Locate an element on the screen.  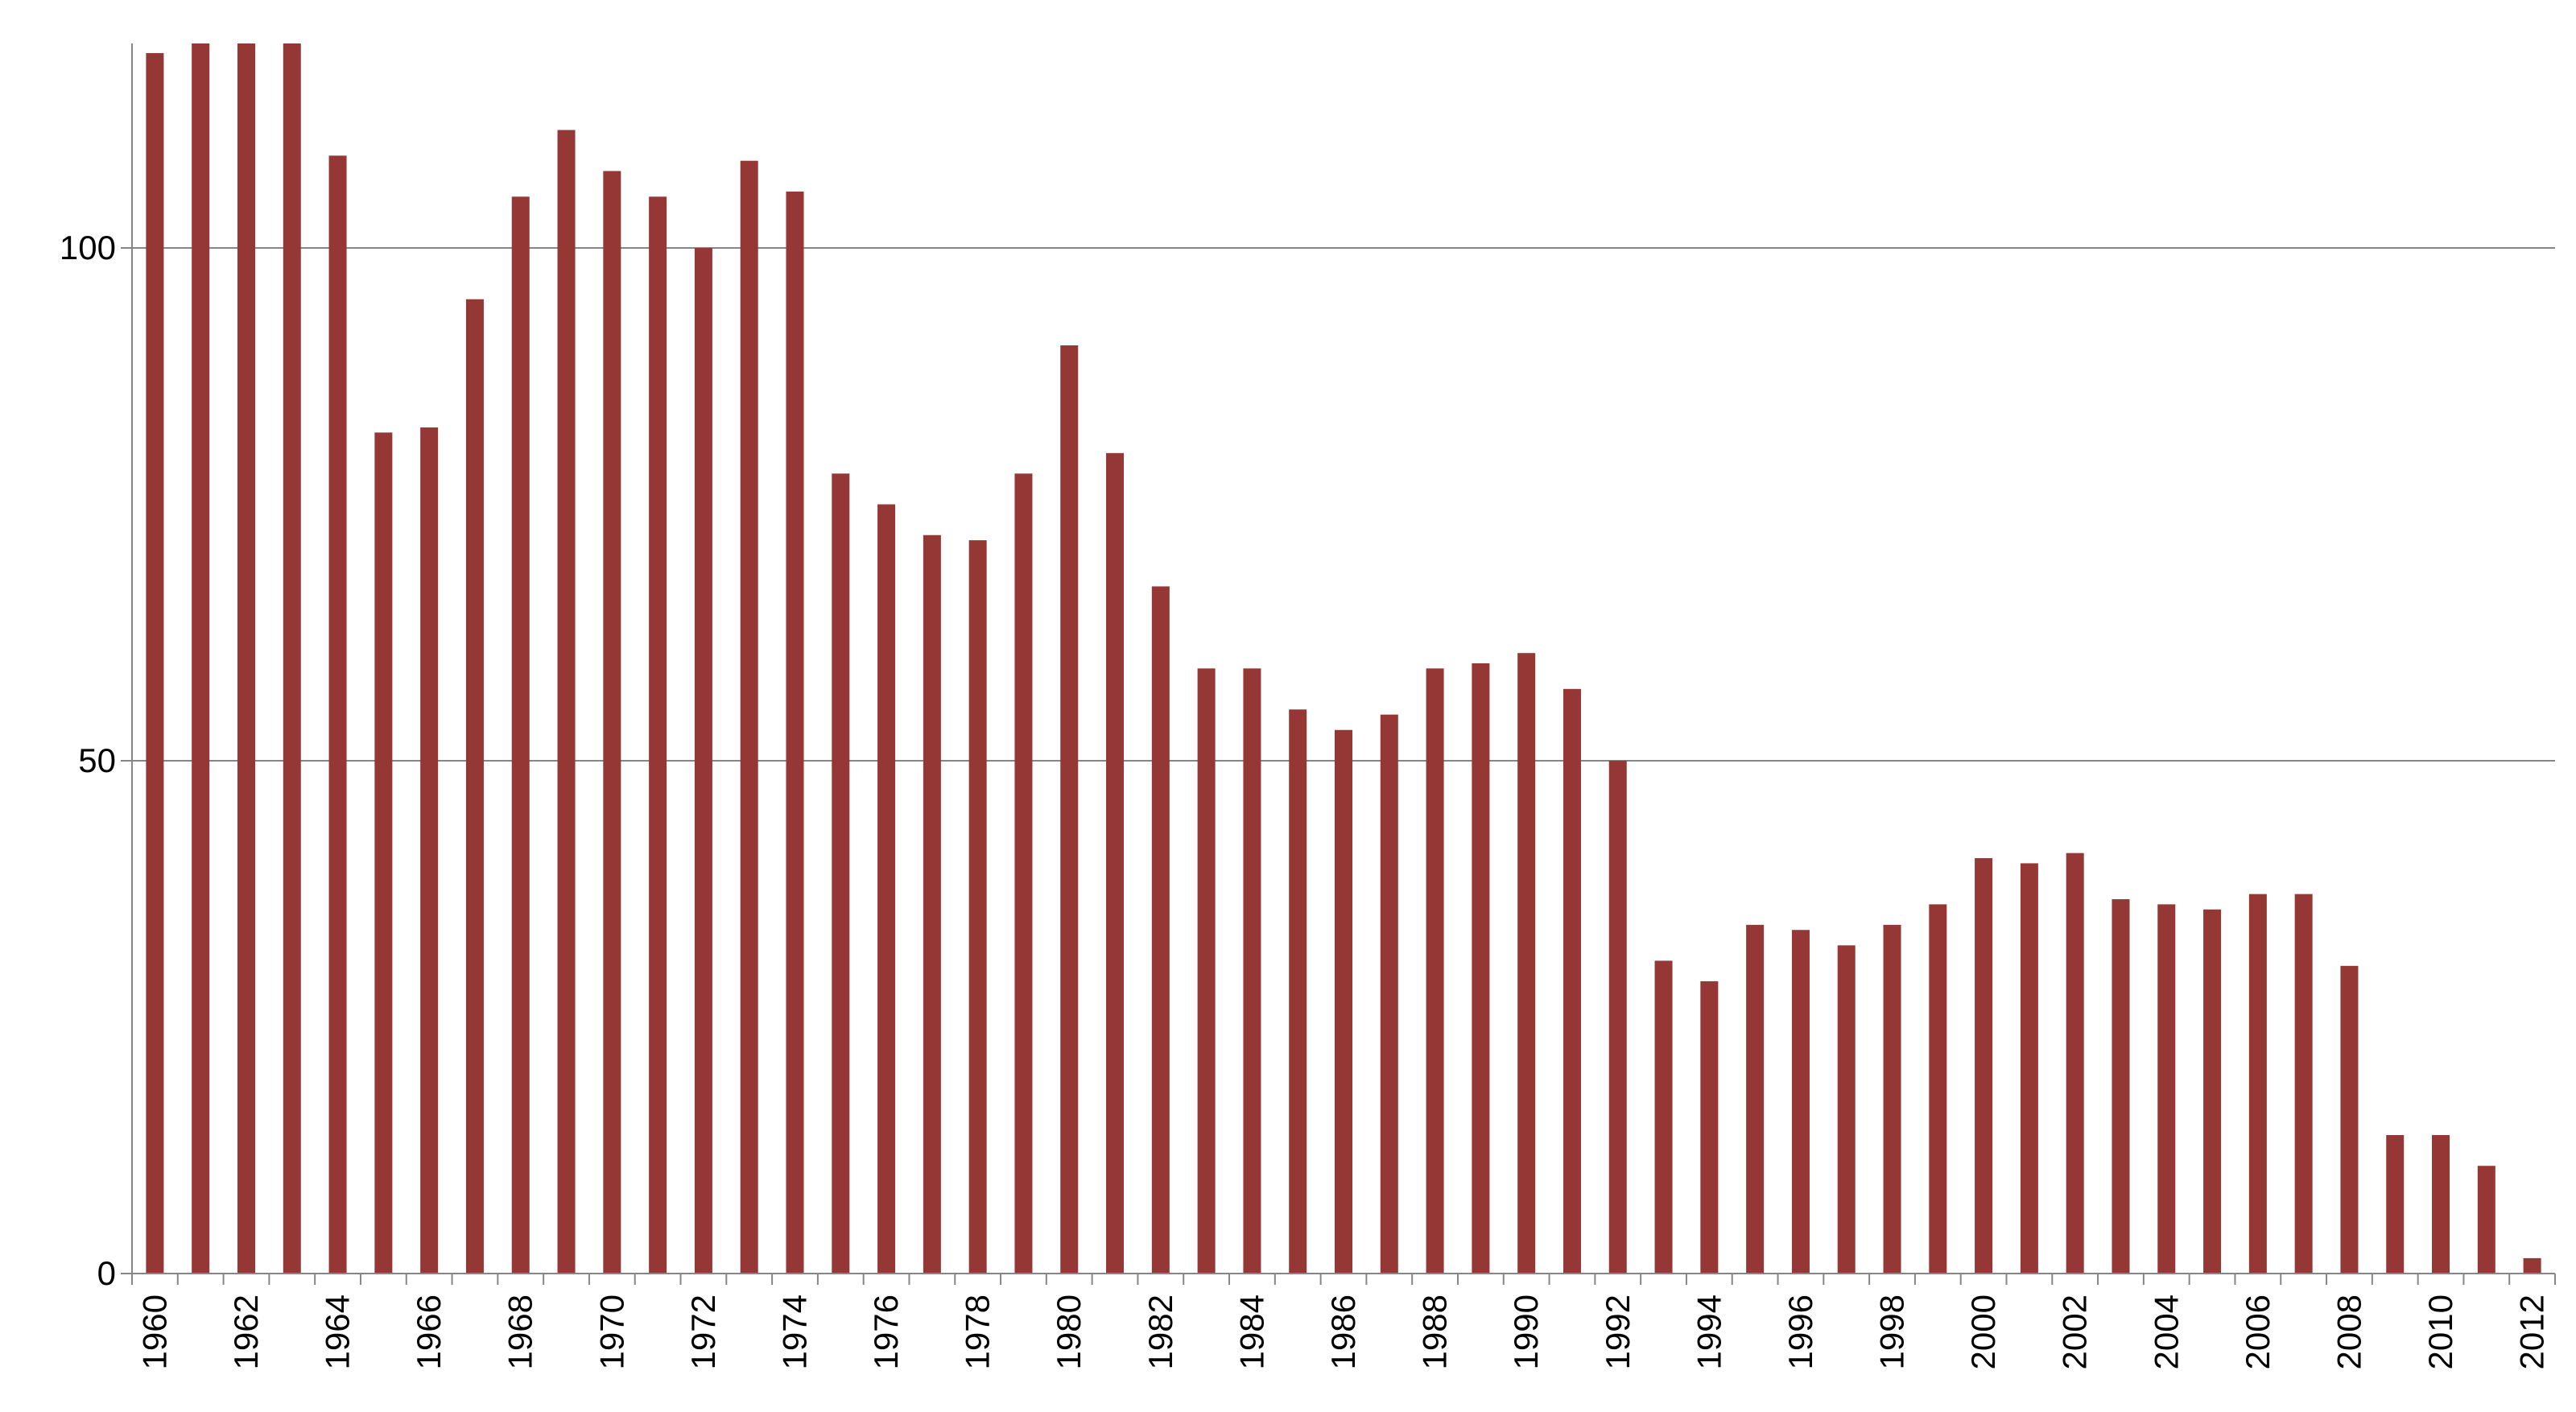
x-tick-label: 1986 is located at coordinates (1343, 1331).